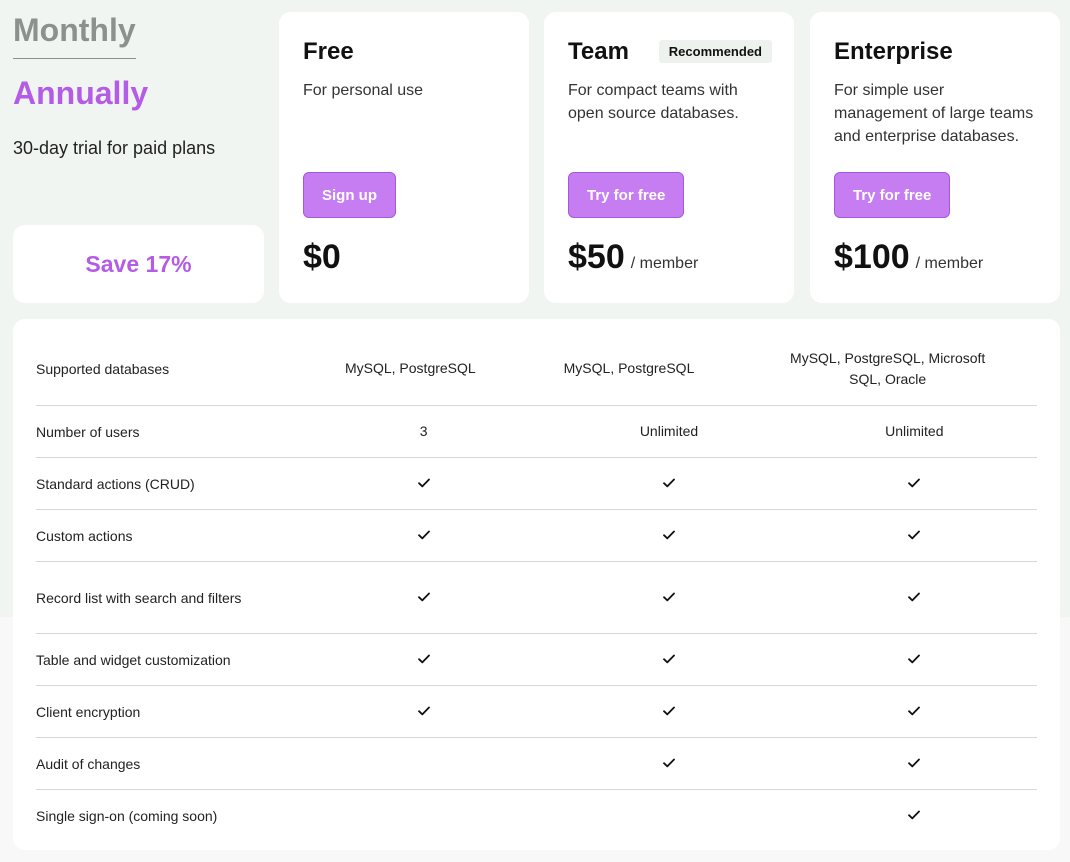 Image resolution: width=1070 pixels, height=862 pixels. Describe the element at coordinates (115, 483) in the screenshot. I see `feature-label: Standard actions (CRUD)` at that location.